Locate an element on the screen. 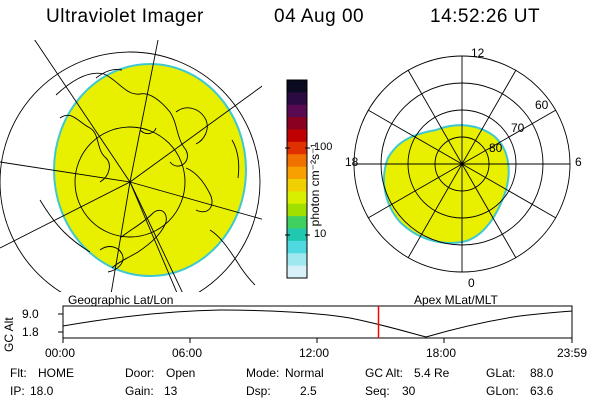  dsp-value: 2.5 is located at coordinates (308, 391).